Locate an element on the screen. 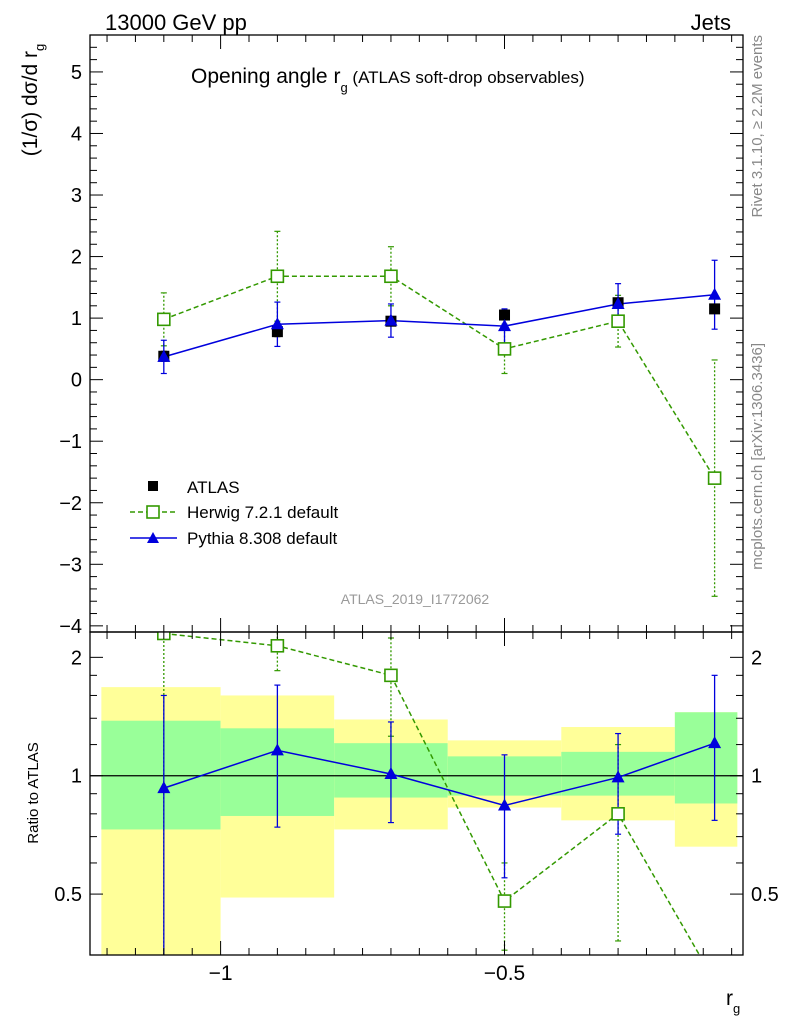 Image resolution: width=786 pixels, height=1024 pixels. main-y-tick-label: 5 is located at coordinates (76, 73).